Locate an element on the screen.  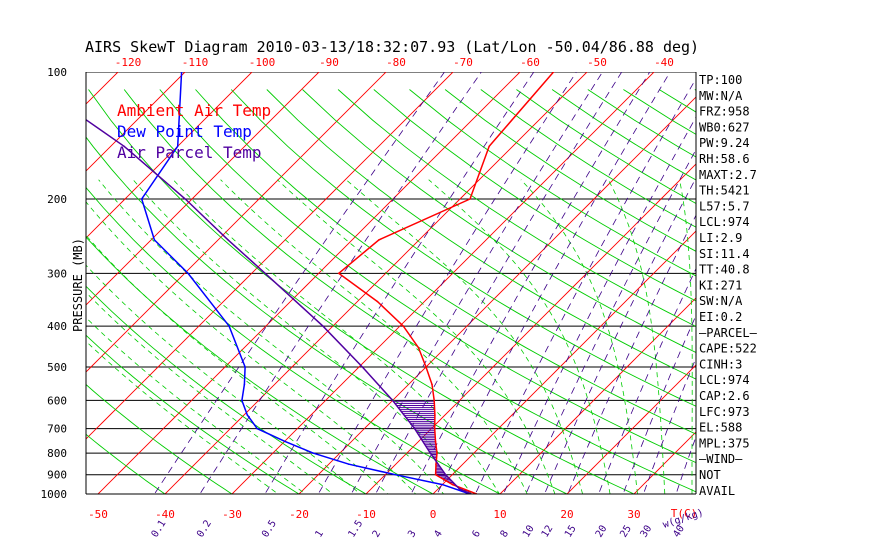
mixing-ratio-tick-label: 10 is located at coordinates (529, 532).